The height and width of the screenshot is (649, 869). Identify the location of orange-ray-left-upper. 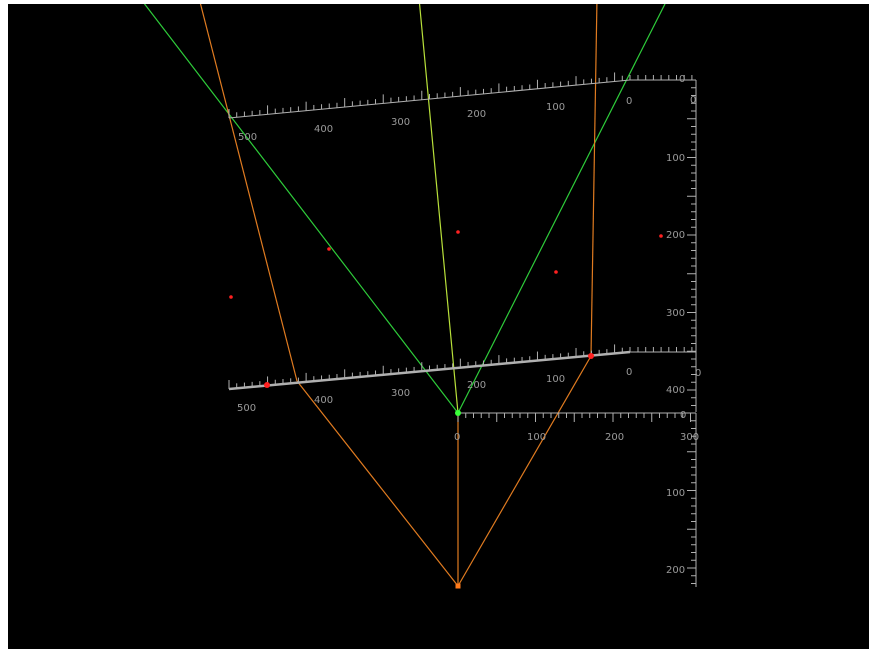
(248, 193).